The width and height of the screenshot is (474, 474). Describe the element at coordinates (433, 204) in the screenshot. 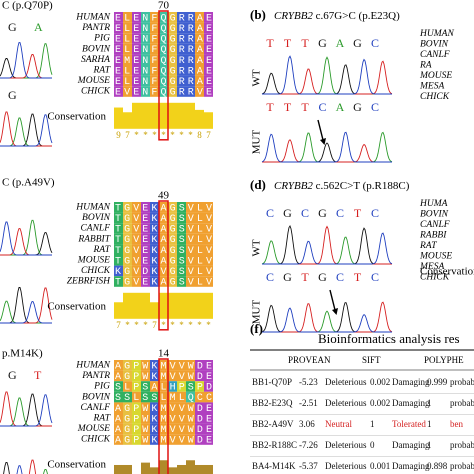

I see `species-name: HUMA` at that location.